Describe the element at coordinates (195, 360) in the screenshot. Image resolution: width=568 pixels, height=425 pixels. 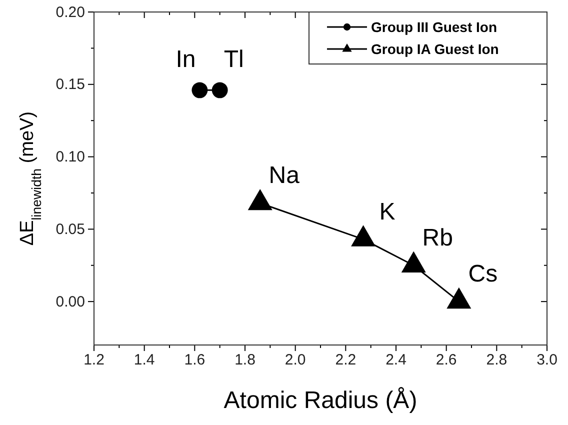
I see `x-tick-label: 1.6` at that location.